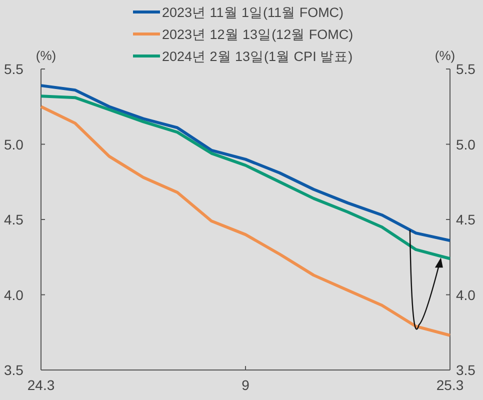 The width and height of the screenshot is (483, 400). I want to click on legend-label: 2024년 2월 13일(1월 CPI 발표), so click(257, 56).